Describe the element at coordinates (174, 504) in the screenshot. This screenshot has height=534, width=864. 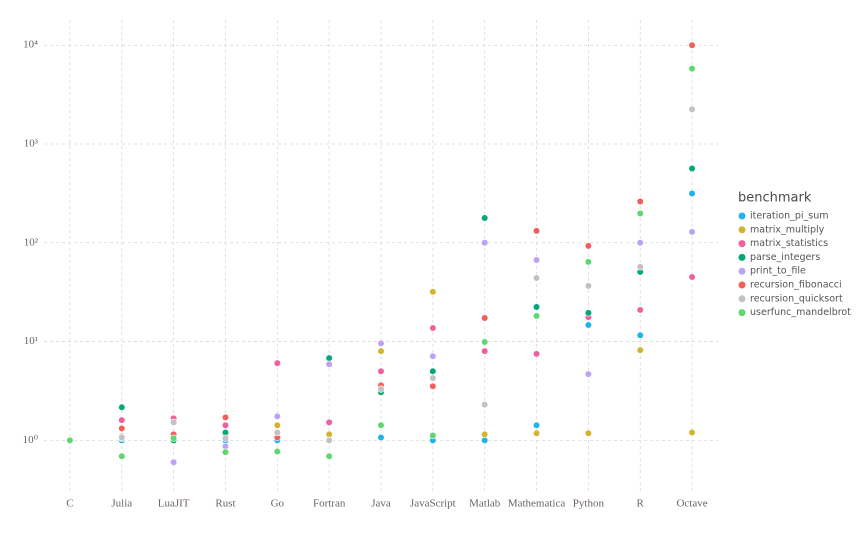
I see `x-tick-label: LuaJIT` at that location.